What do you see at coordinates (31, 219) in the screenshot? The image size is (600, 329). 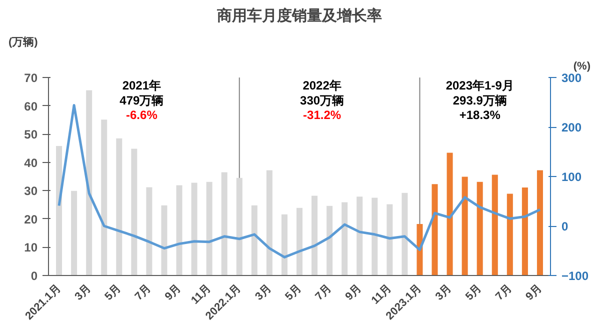 I see `y-tick-label: 20` at bounding box center [31, 219].